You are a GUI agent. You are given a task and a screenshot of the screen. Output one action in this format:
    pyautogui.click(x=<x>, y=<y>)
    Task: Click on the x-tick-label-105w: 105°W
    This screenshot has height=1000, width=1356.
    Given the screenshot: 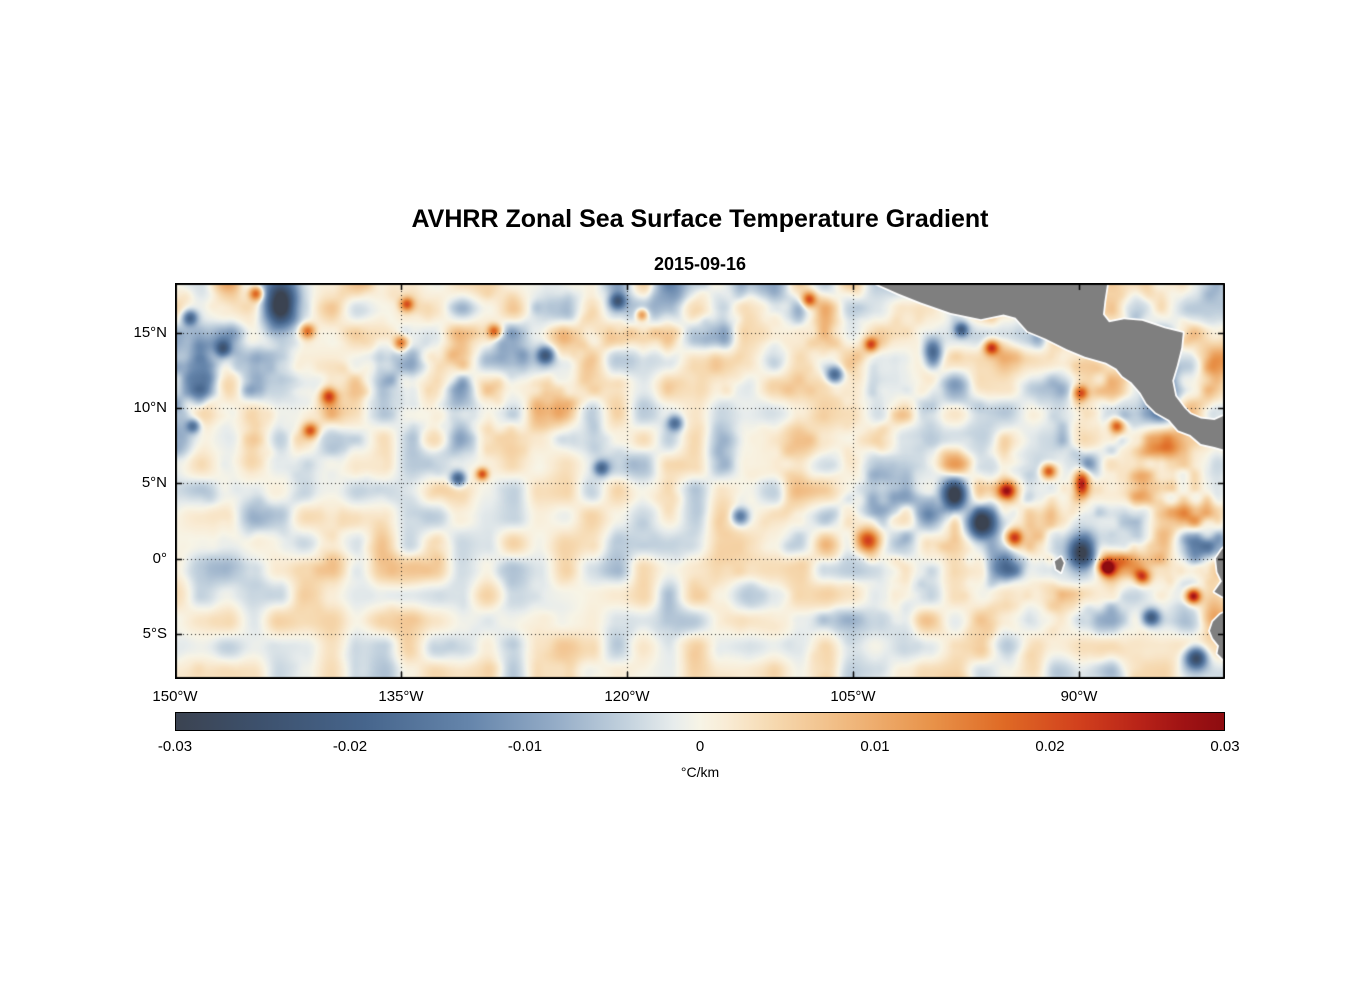 What is the action you would take?
    pyautogui.click(x=853, y=696)
    